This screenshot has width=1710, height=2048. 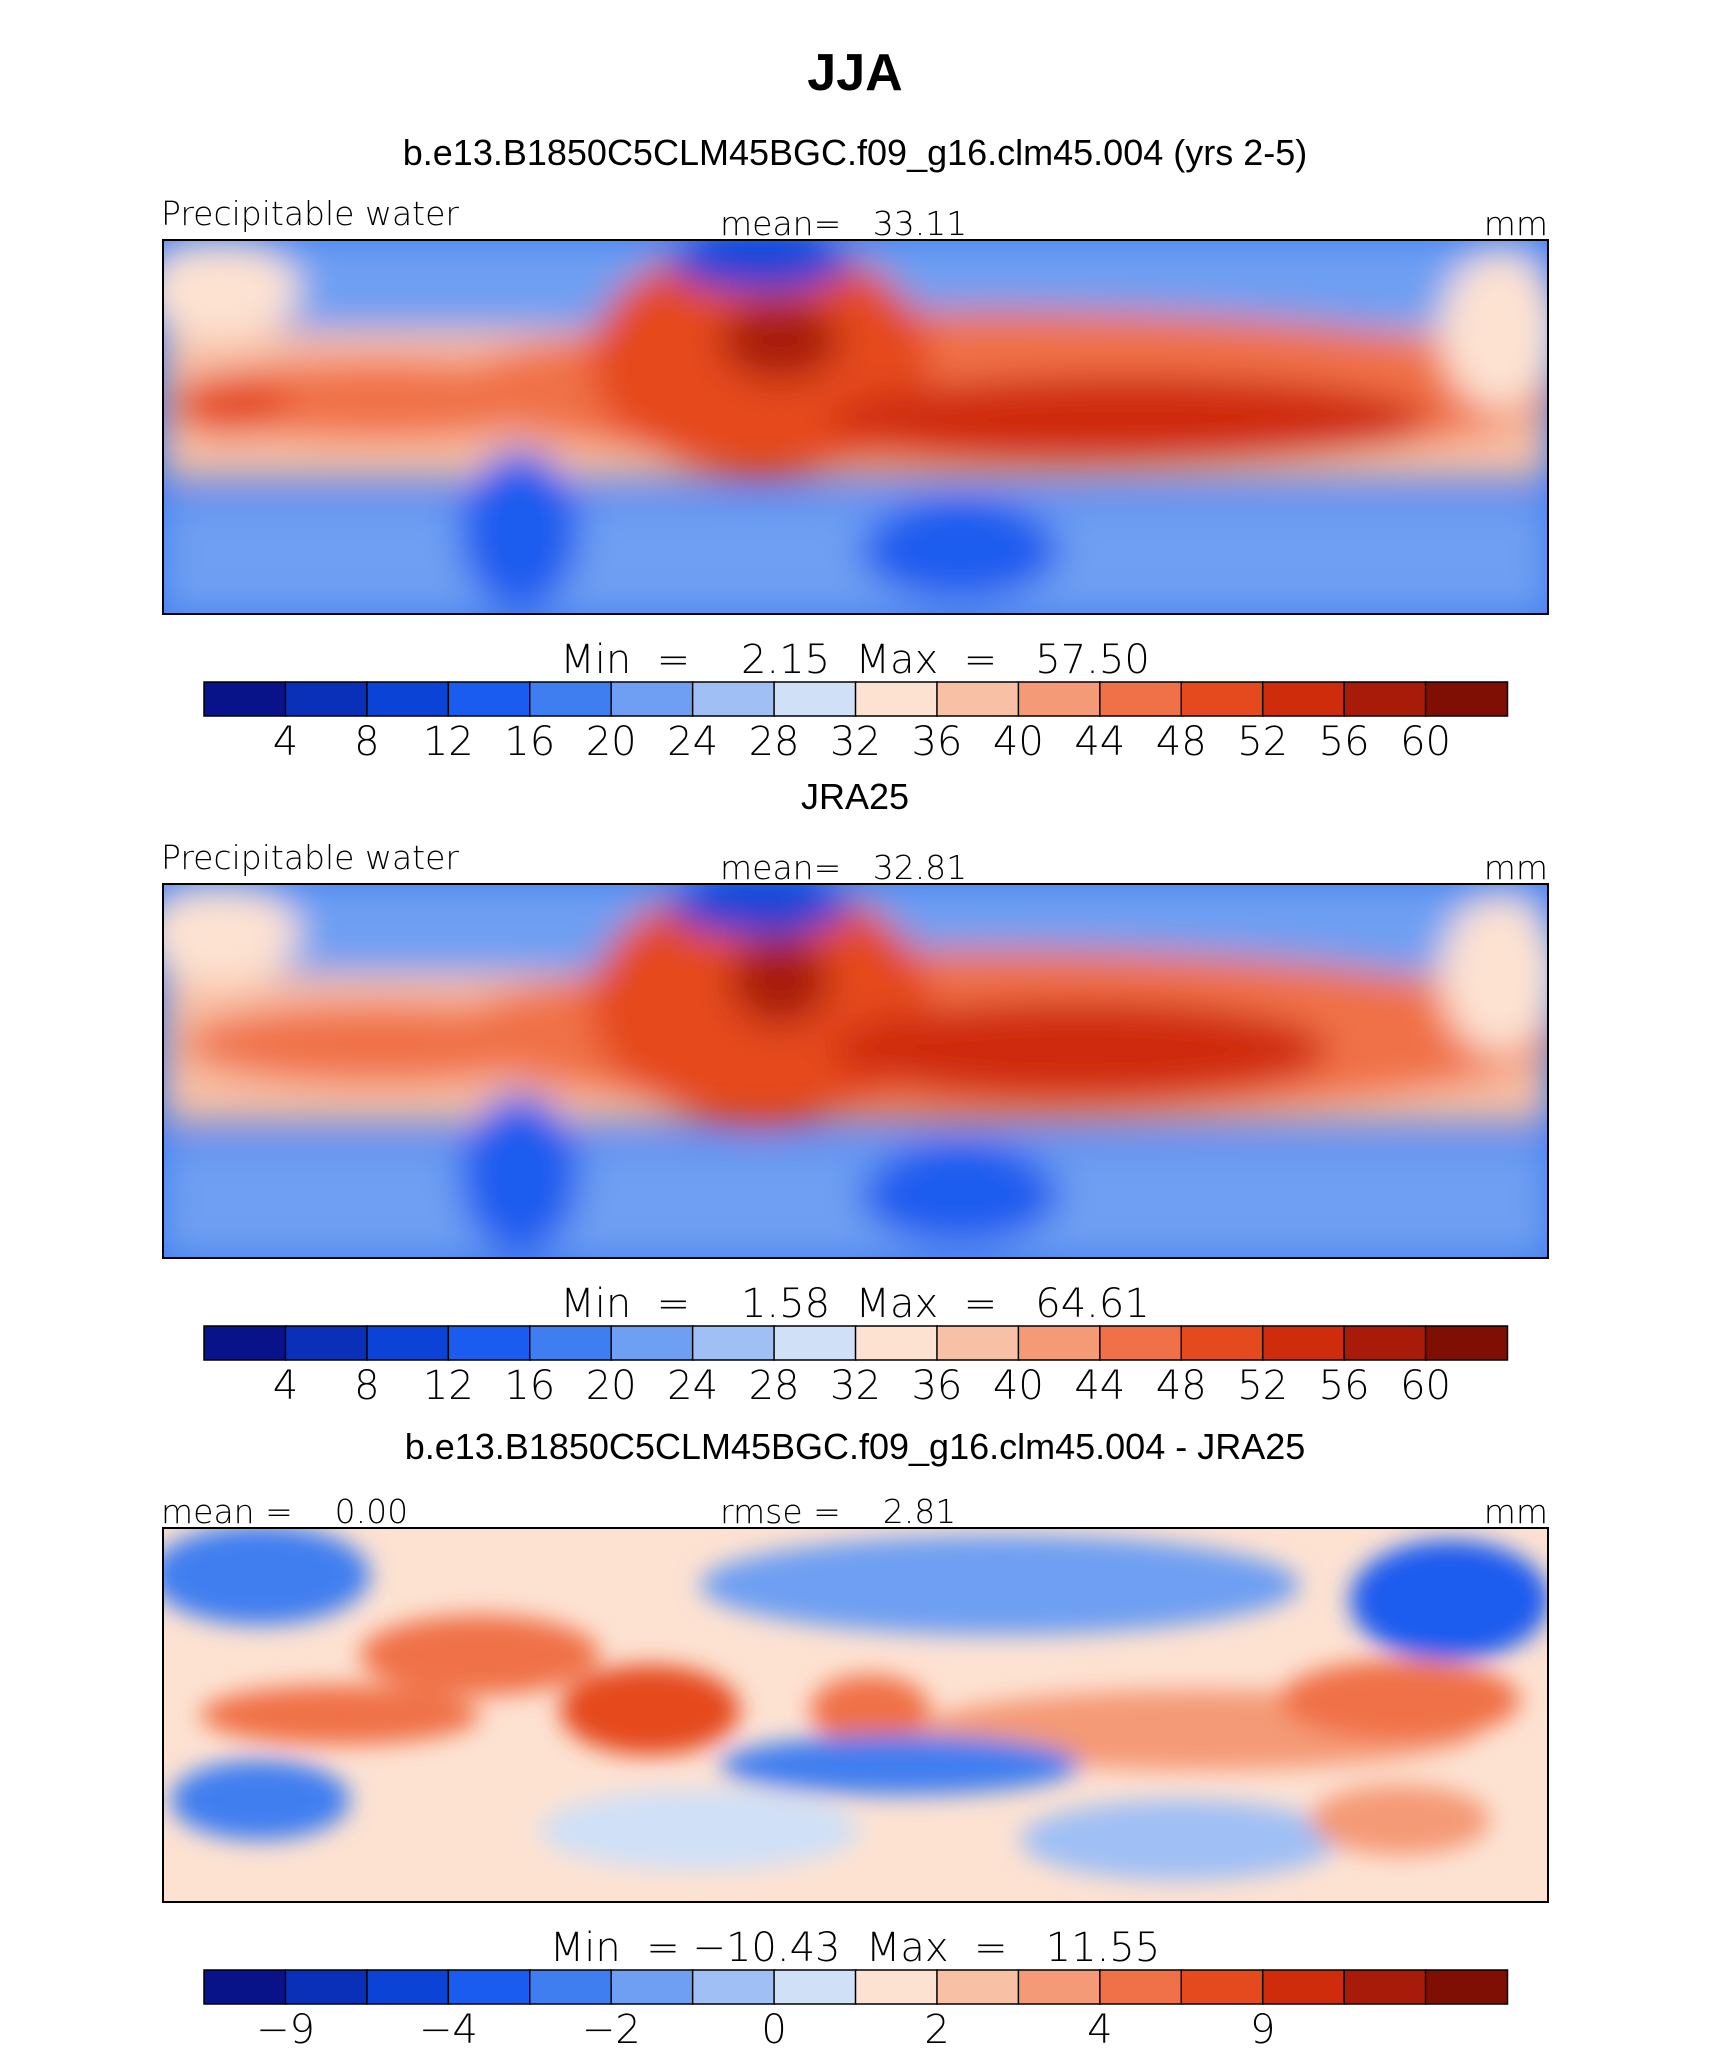 What do you see at coordinates (285, 2027) in the screenshot?
I see `colorbar-tick-label: −9` at bounding box center [285, 2027].